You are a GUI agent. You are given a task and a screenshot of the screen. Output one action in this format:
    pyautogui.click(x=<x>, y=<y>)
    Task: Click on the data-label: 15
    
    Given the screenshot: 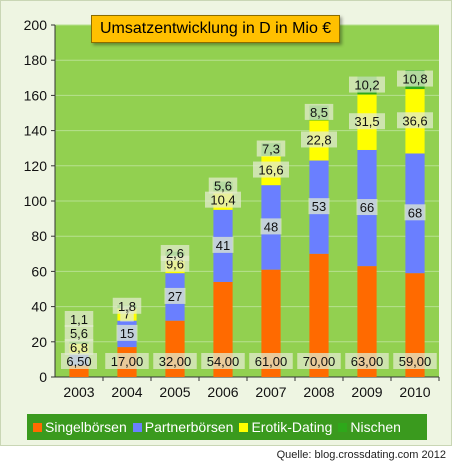 What is the action you would take?
    pyautogui.click(x=127, y=333)
    